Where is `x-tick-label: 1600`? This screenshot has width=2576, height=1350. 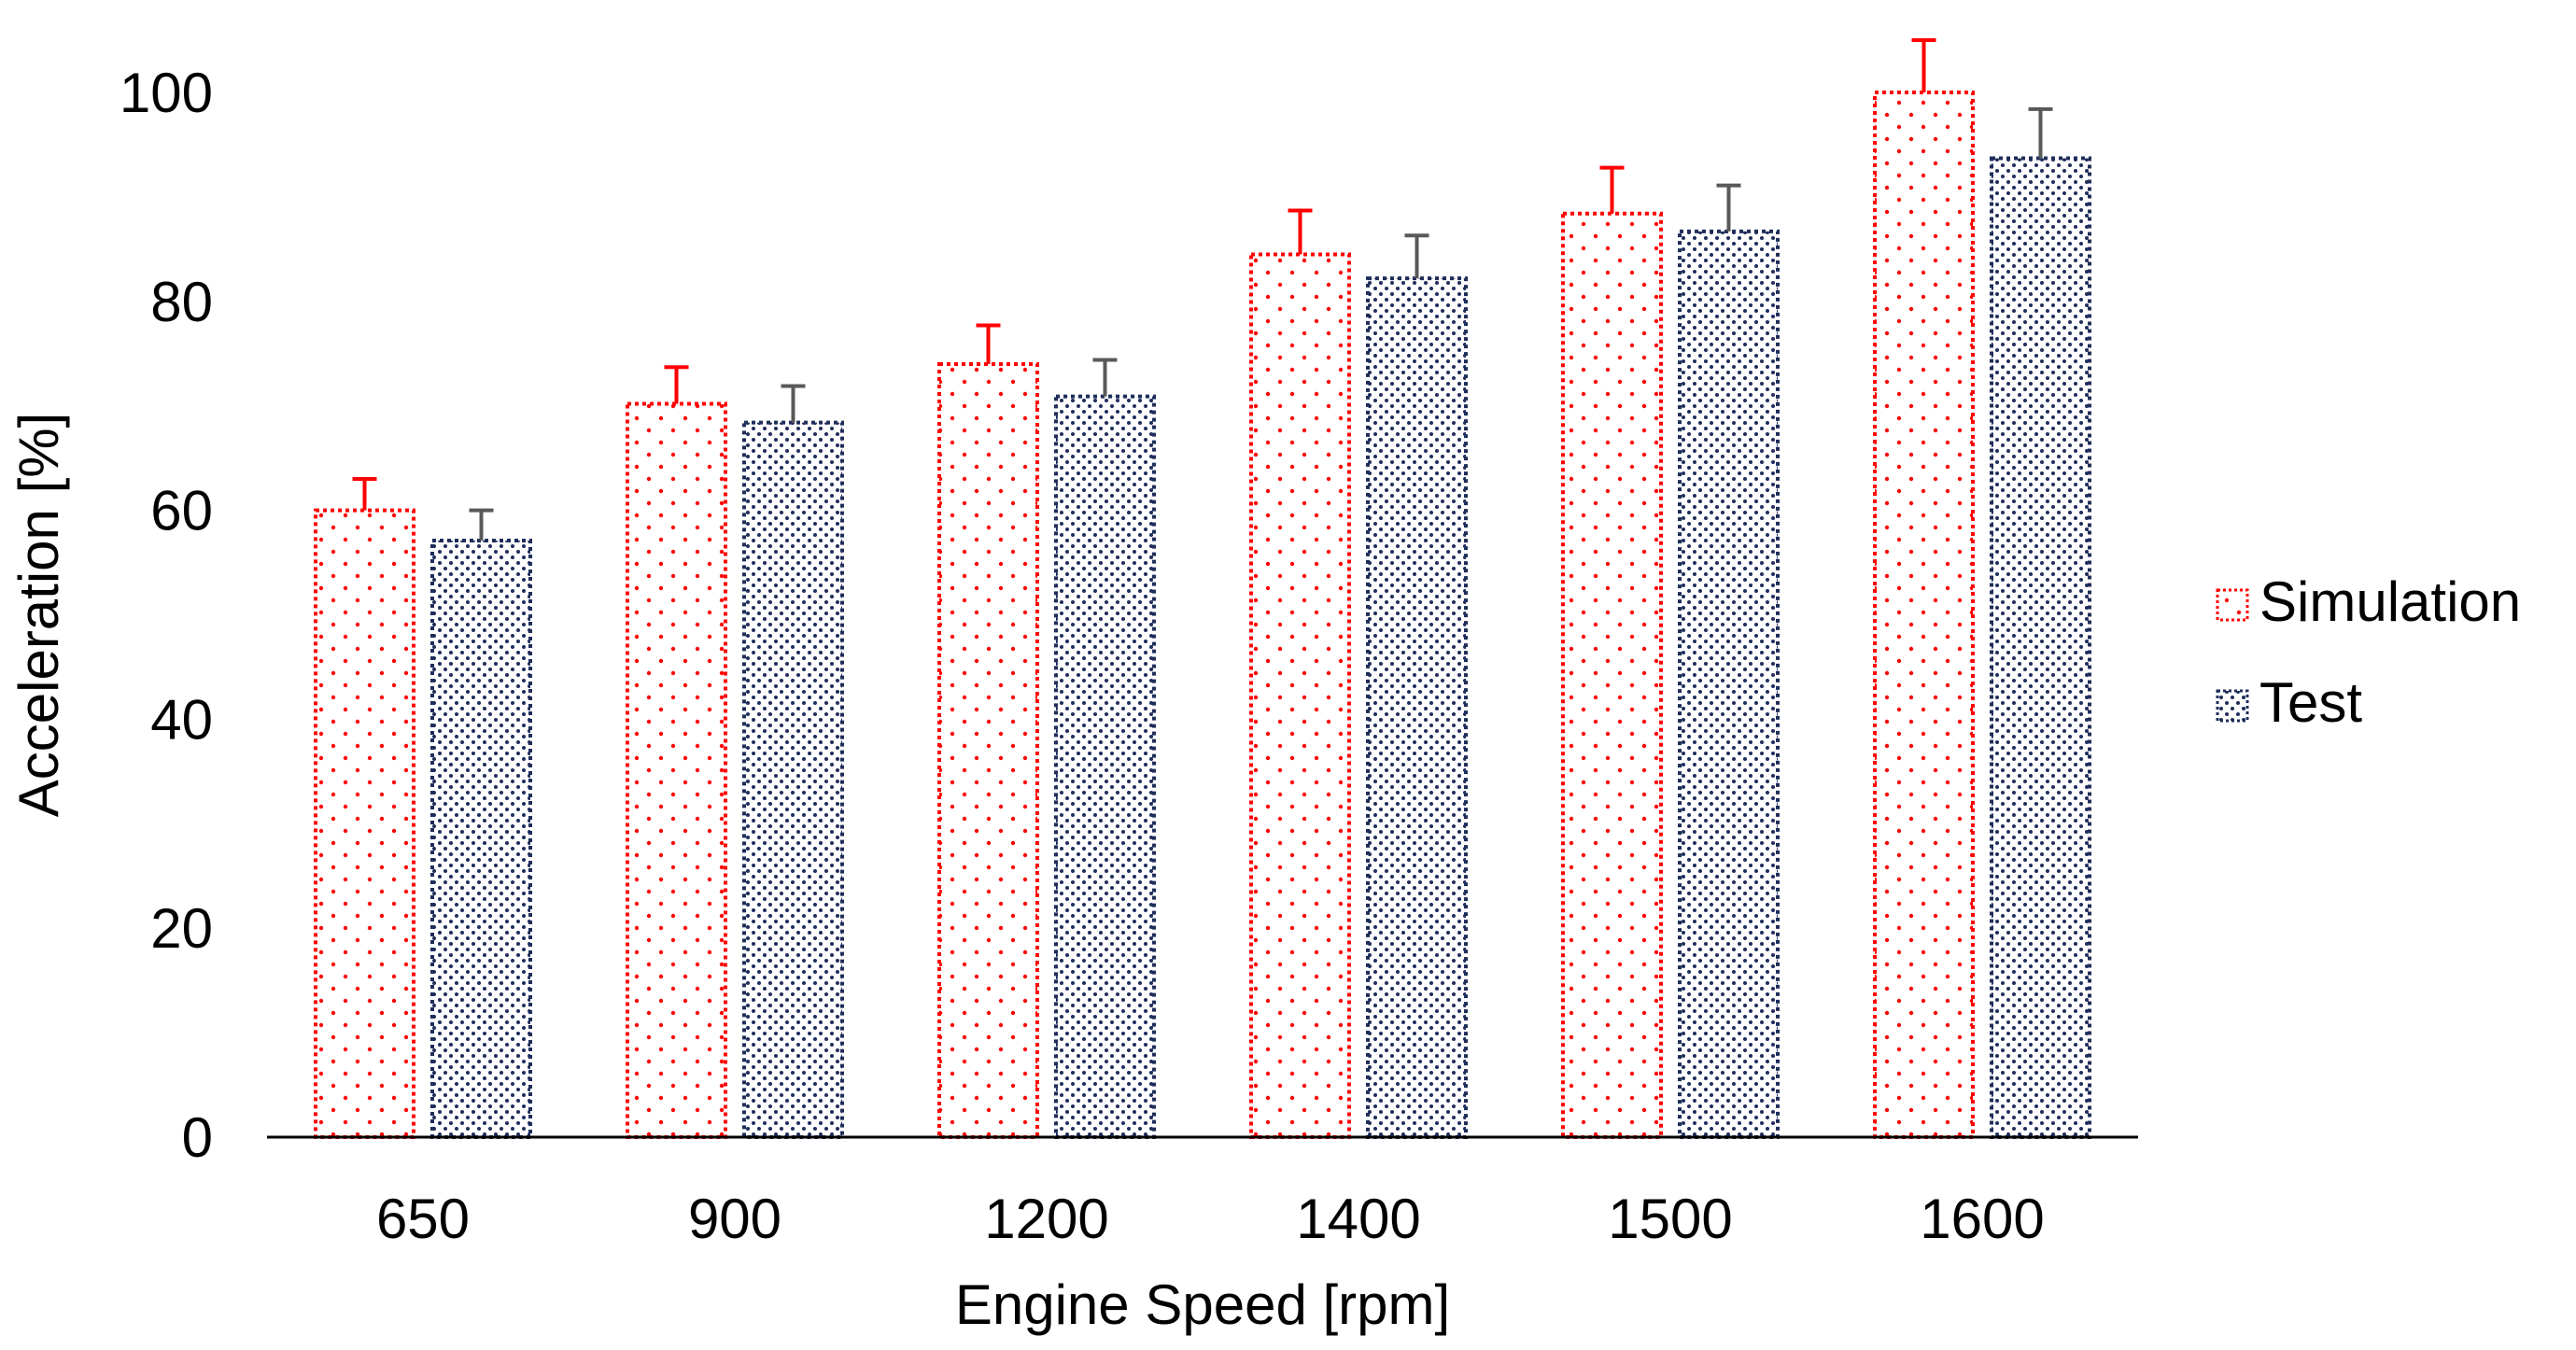 x-tick-label: 1600 is located at coordinates (1982, 1219).